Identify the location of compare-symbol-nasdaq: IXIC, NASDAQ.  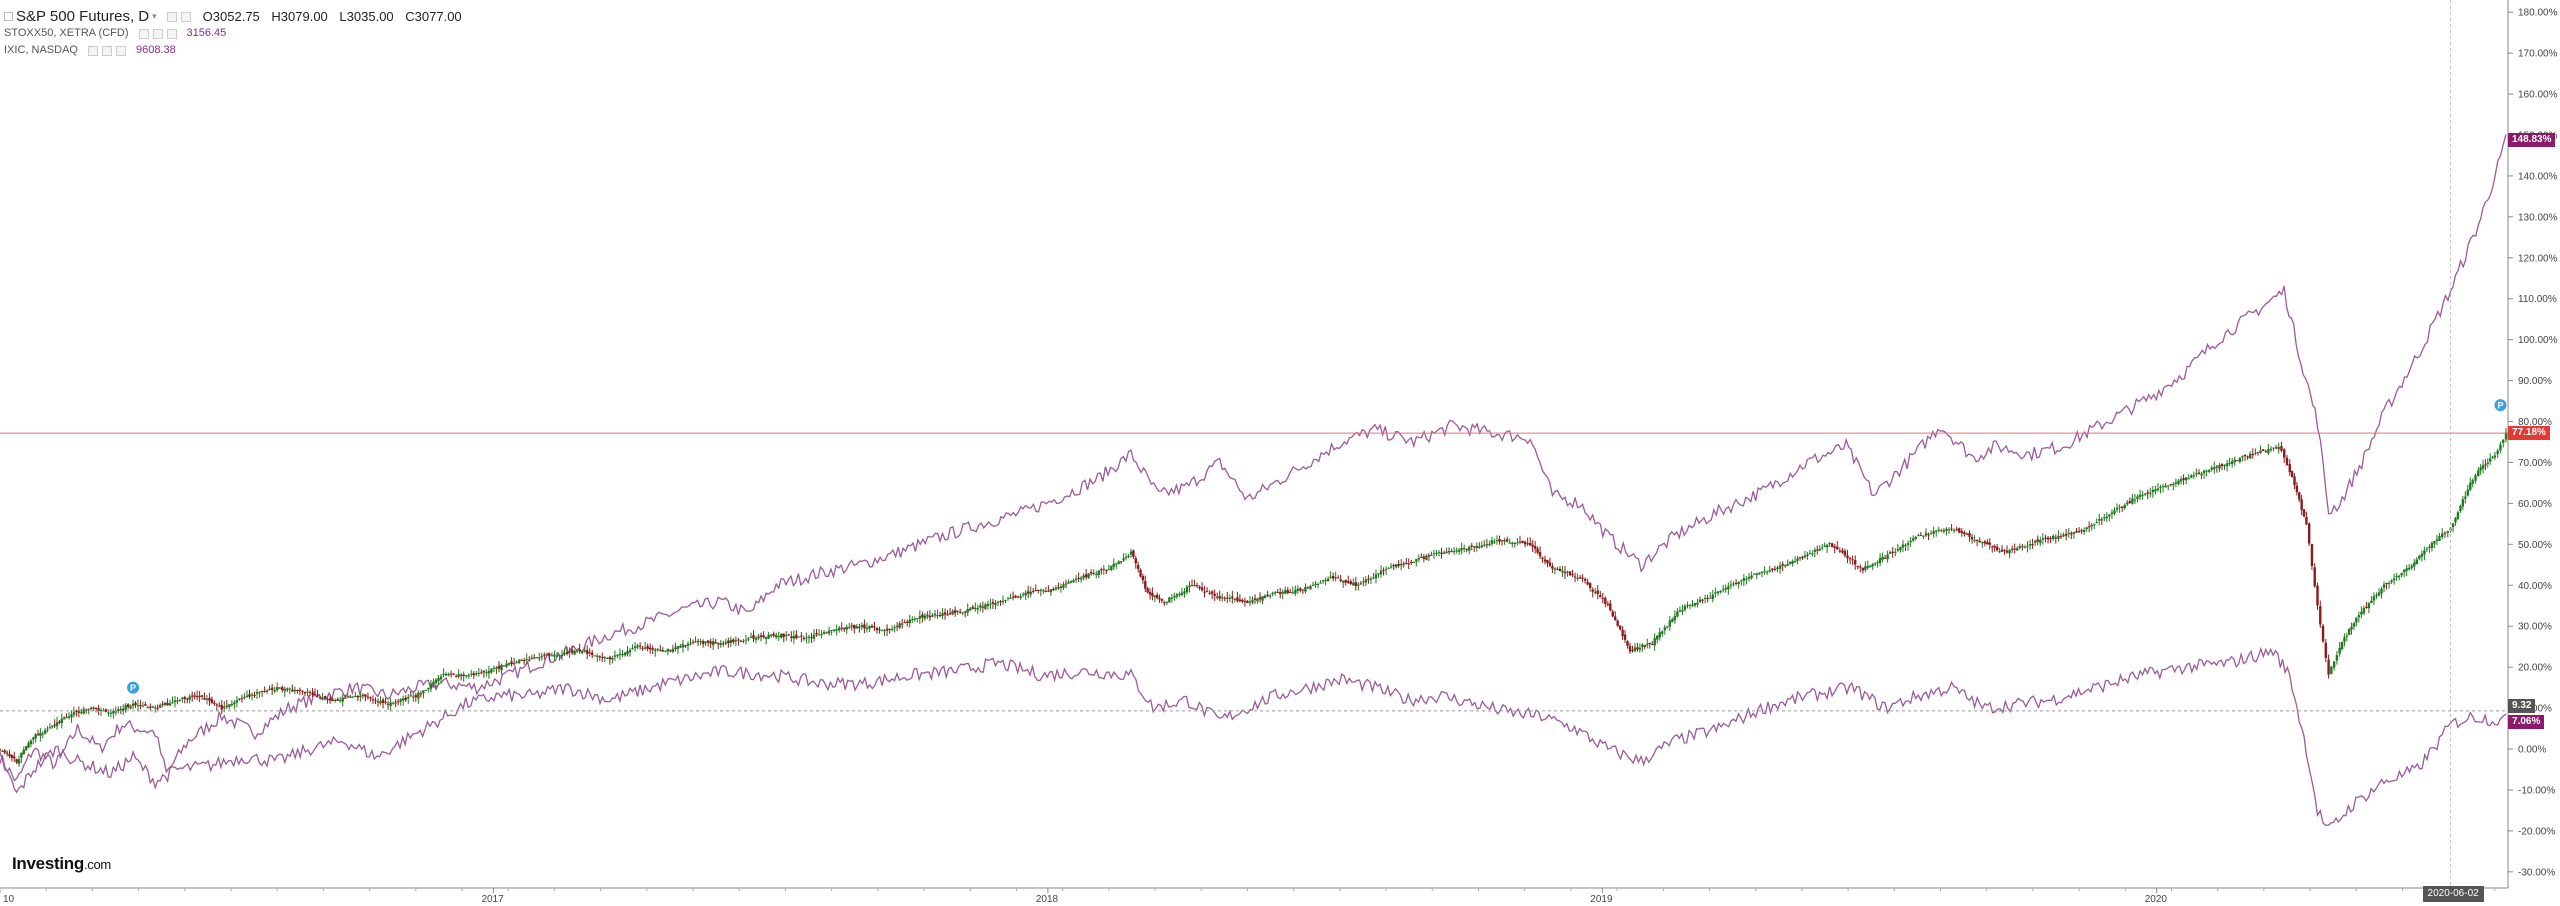
(41, 50).